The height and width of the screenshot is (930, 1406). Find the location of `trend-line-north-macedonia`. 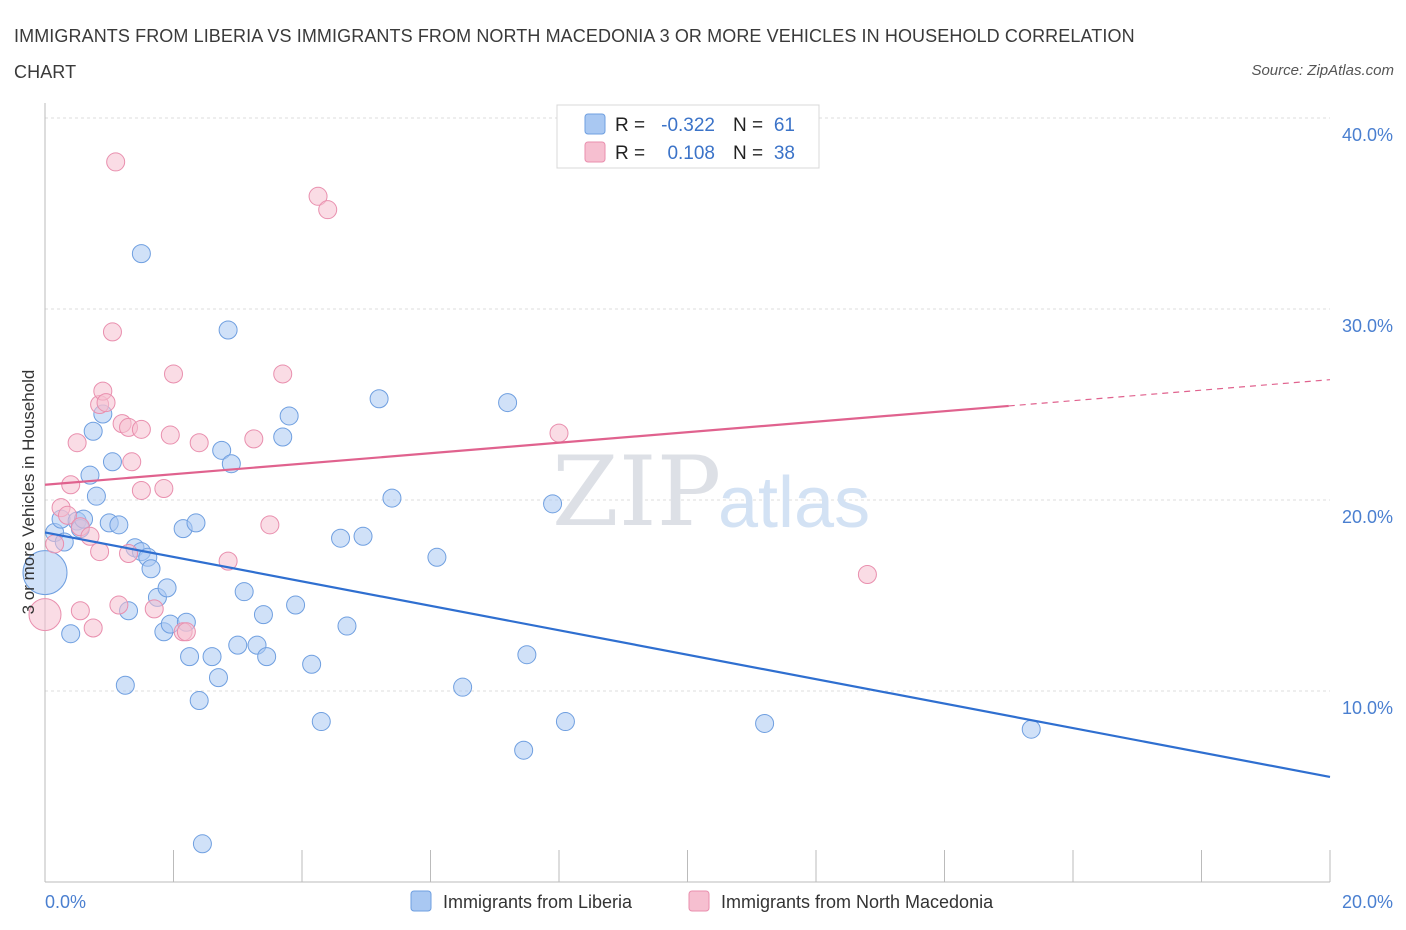

trend-line-north-macedonia is located at coordinates (526, 445).